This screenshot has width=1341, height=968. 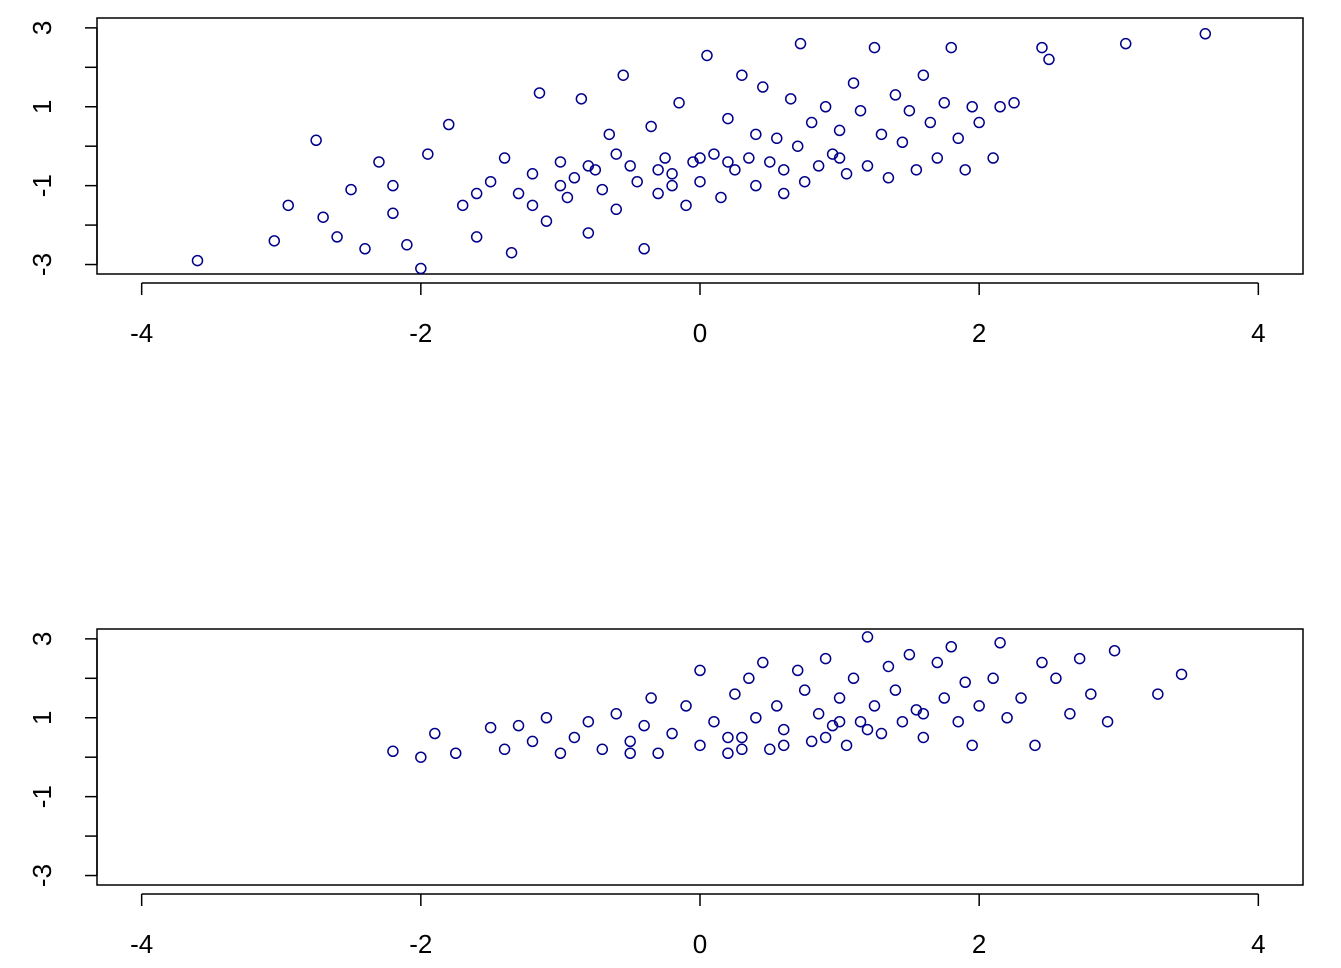 I want to click on y-tick-label: 1, so click(x=42, y=107).